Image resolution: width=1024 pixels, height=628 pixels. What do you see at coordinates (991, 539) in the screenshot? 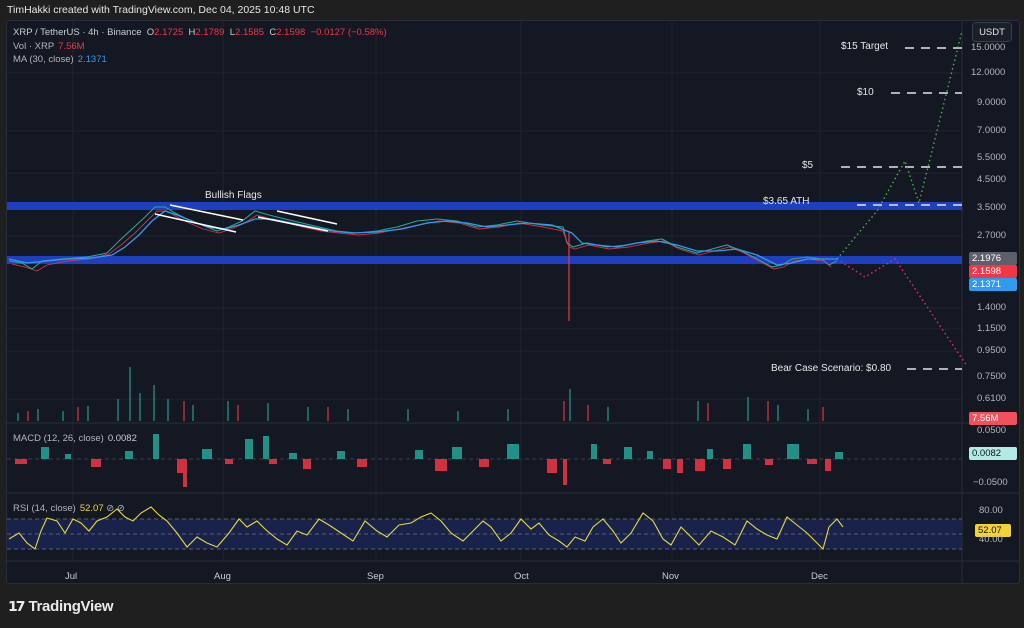
I see `rsi-tick: 40.00` at bounding box center [991, 539].